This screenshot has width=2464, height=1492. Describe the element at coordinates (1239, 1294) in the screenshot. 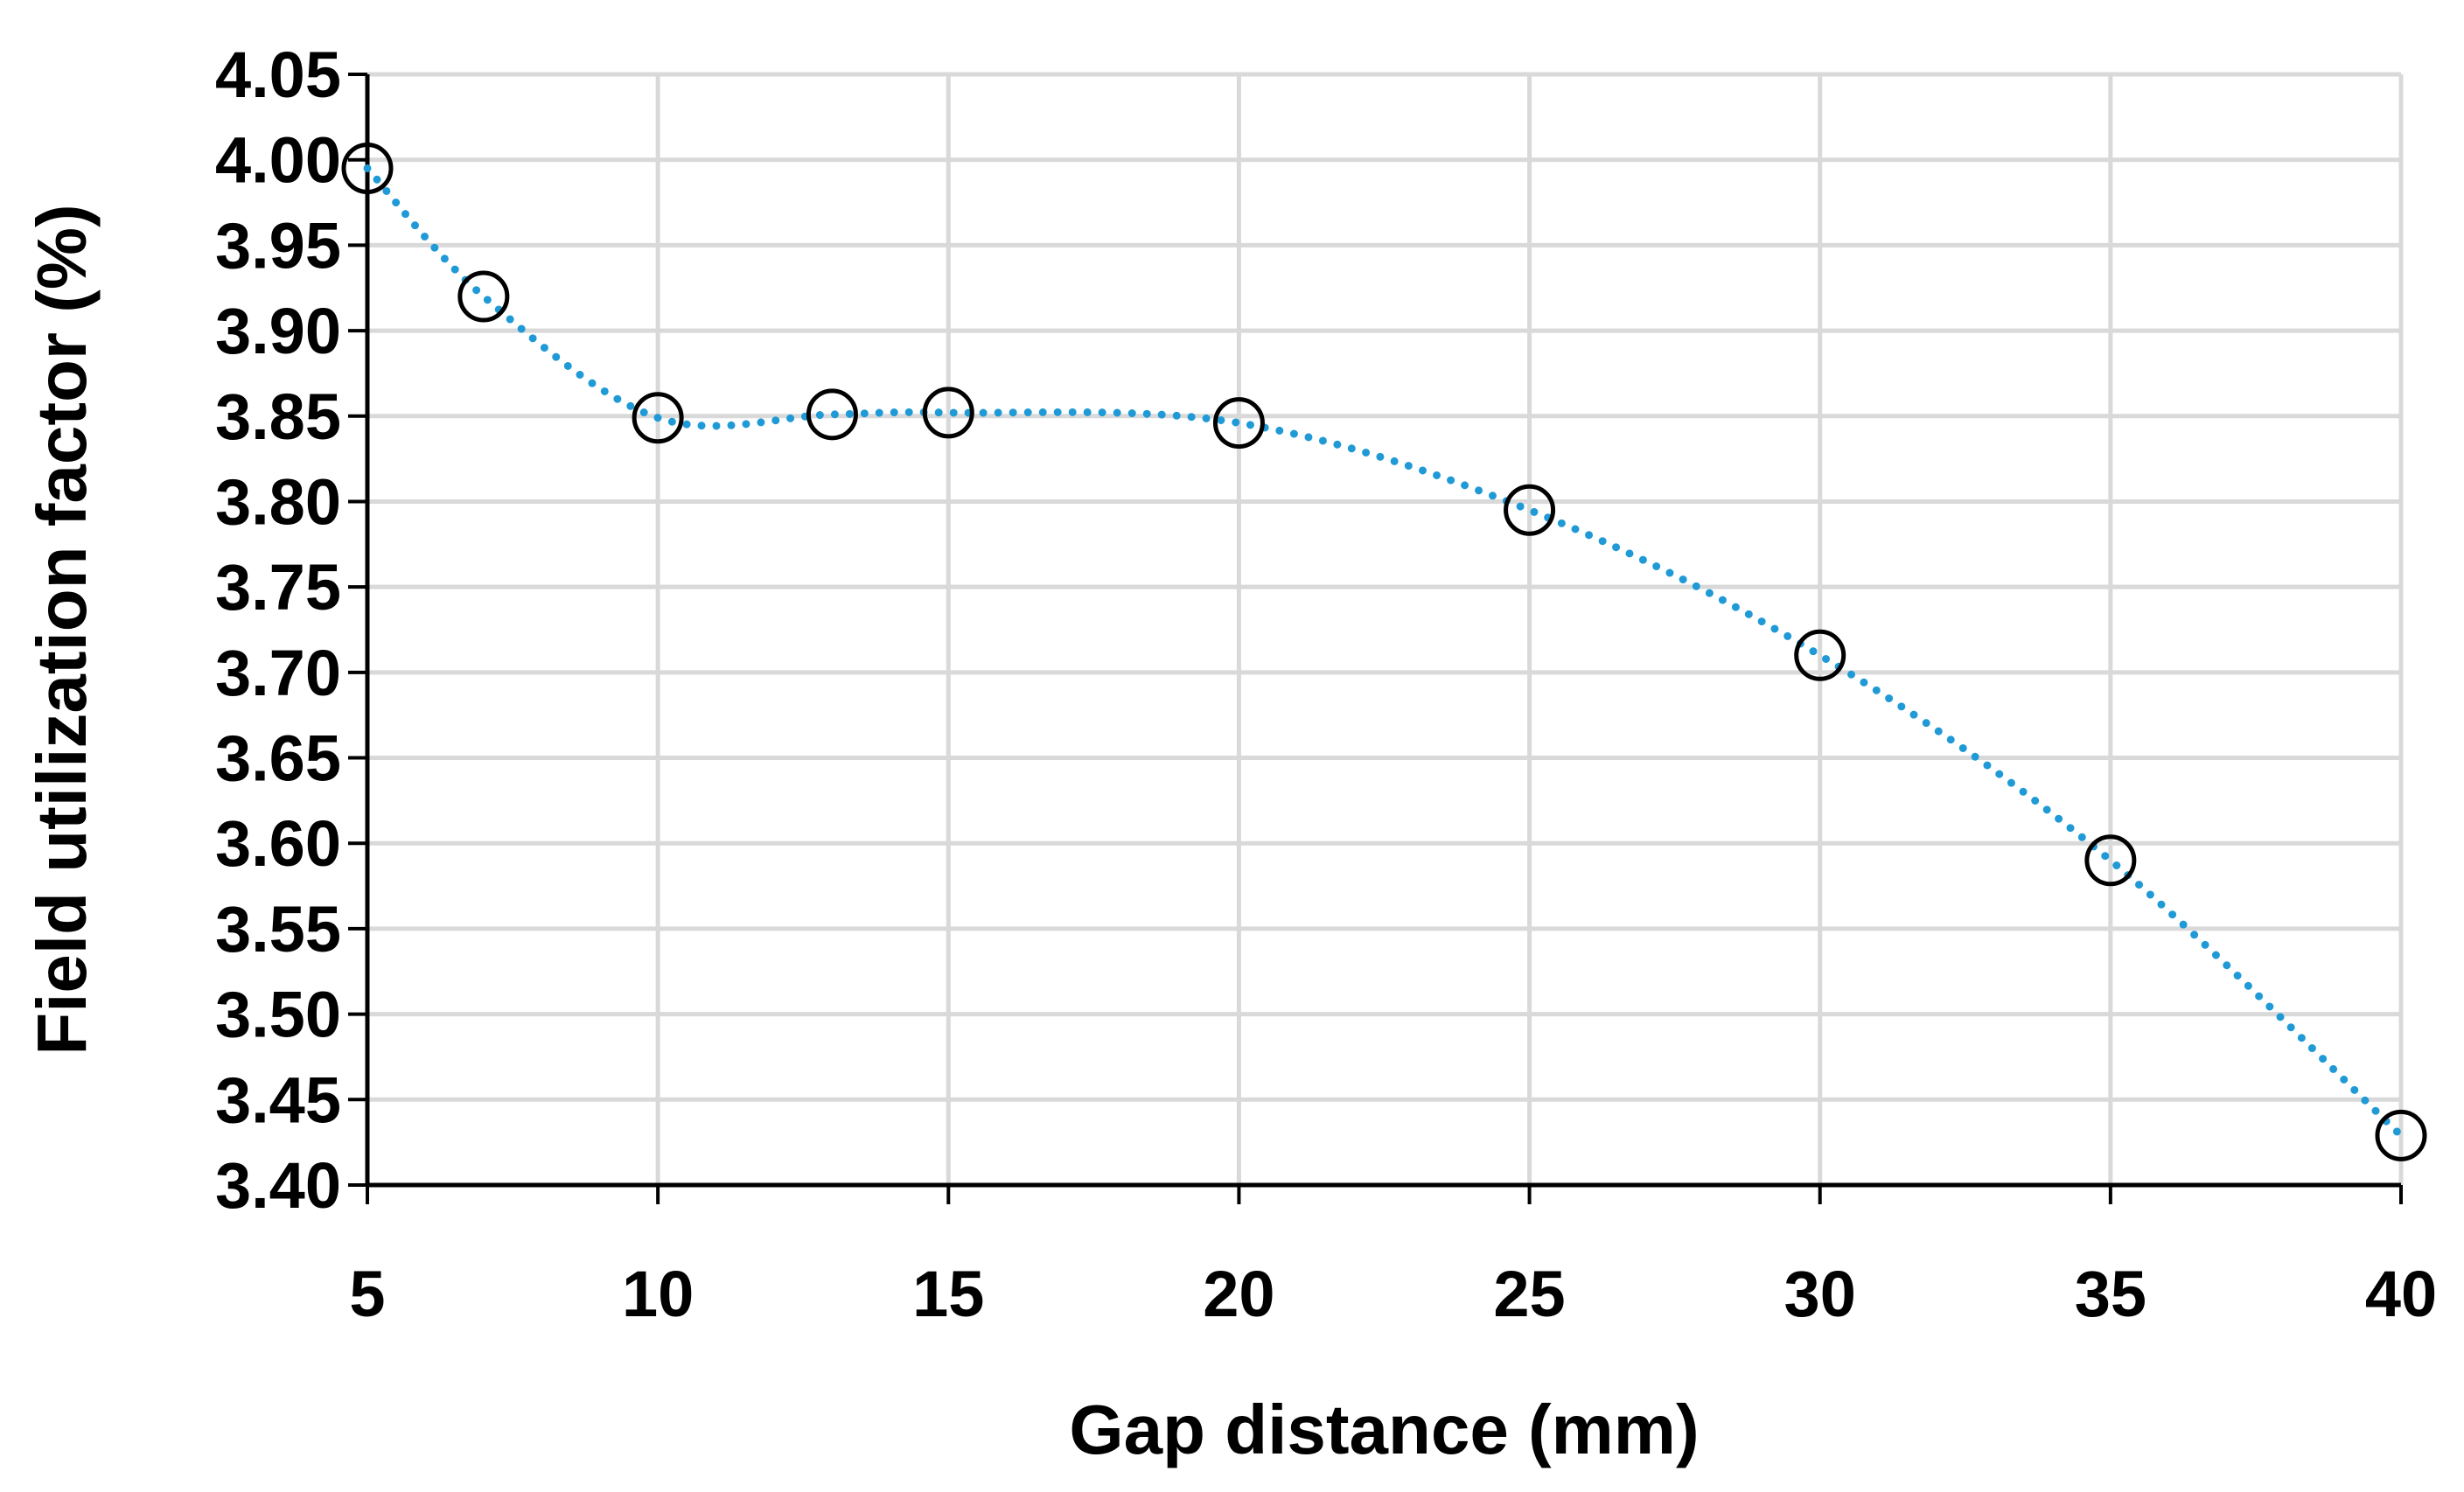

I see `x-tick-label: 20` at that location.